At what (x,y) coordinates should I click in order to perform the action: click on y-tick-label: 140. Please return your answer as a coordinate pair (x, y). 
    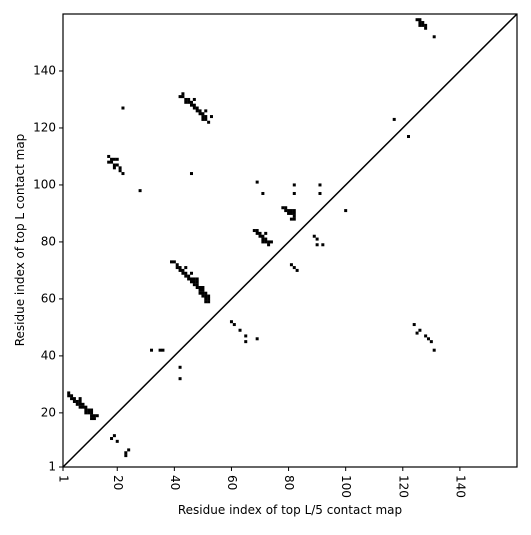
    Looking at the image, I should click on (44, 70).